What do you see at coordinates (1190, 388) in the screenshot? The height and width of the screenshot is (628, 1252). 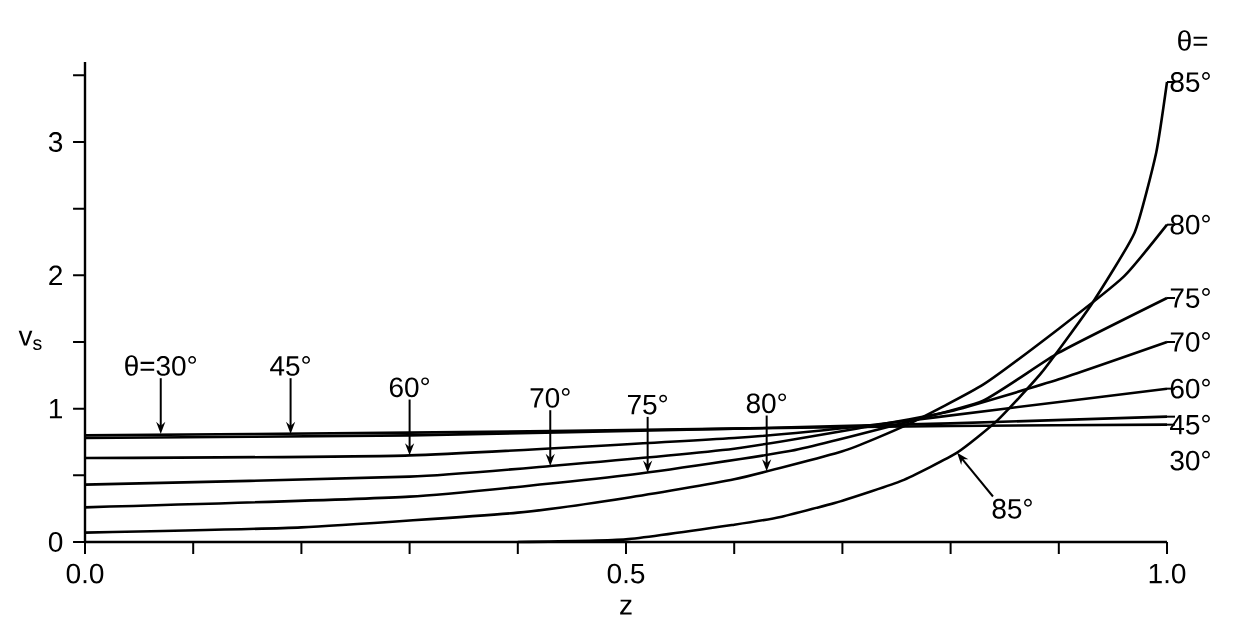 I see `legend-label: 60°` at bounding box center [1190, 388].